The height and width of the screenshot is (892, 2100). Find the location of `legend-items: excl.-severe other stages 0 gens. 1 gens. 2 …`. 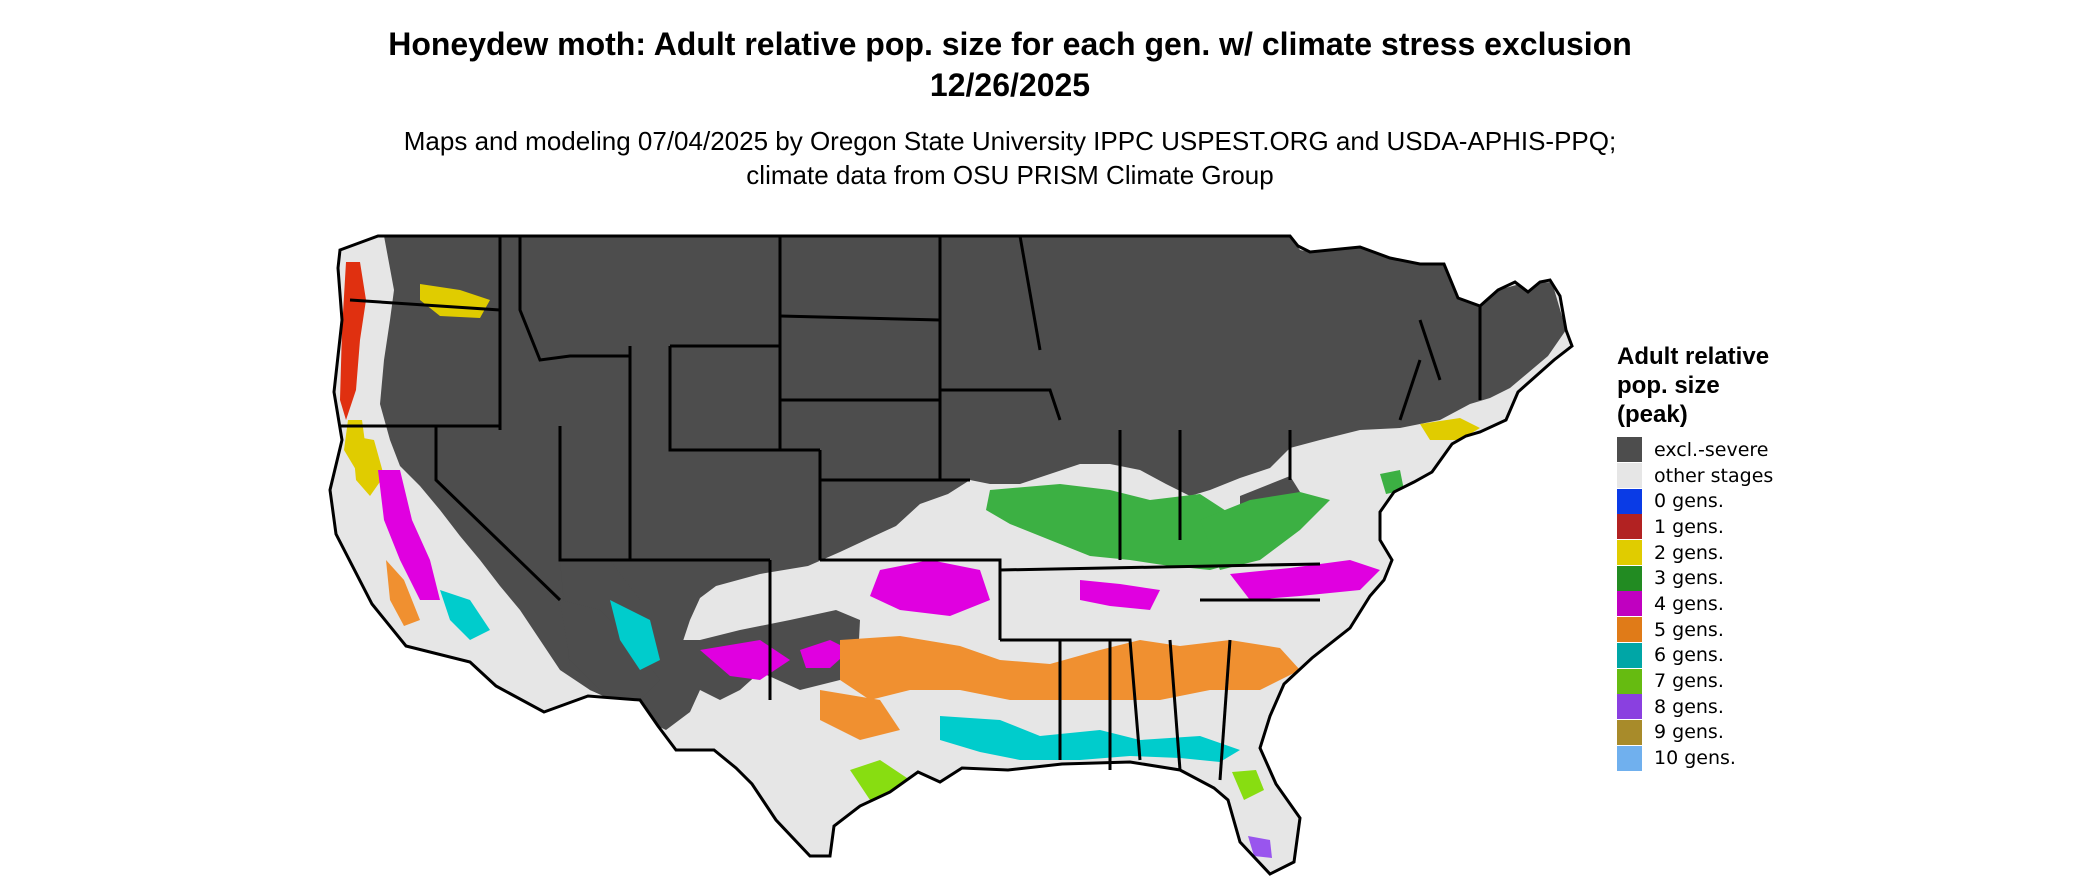

legend-items: excl.-severe other stages 0 gens. 1 gens. 2 … is located at coordinates (1707, 604).